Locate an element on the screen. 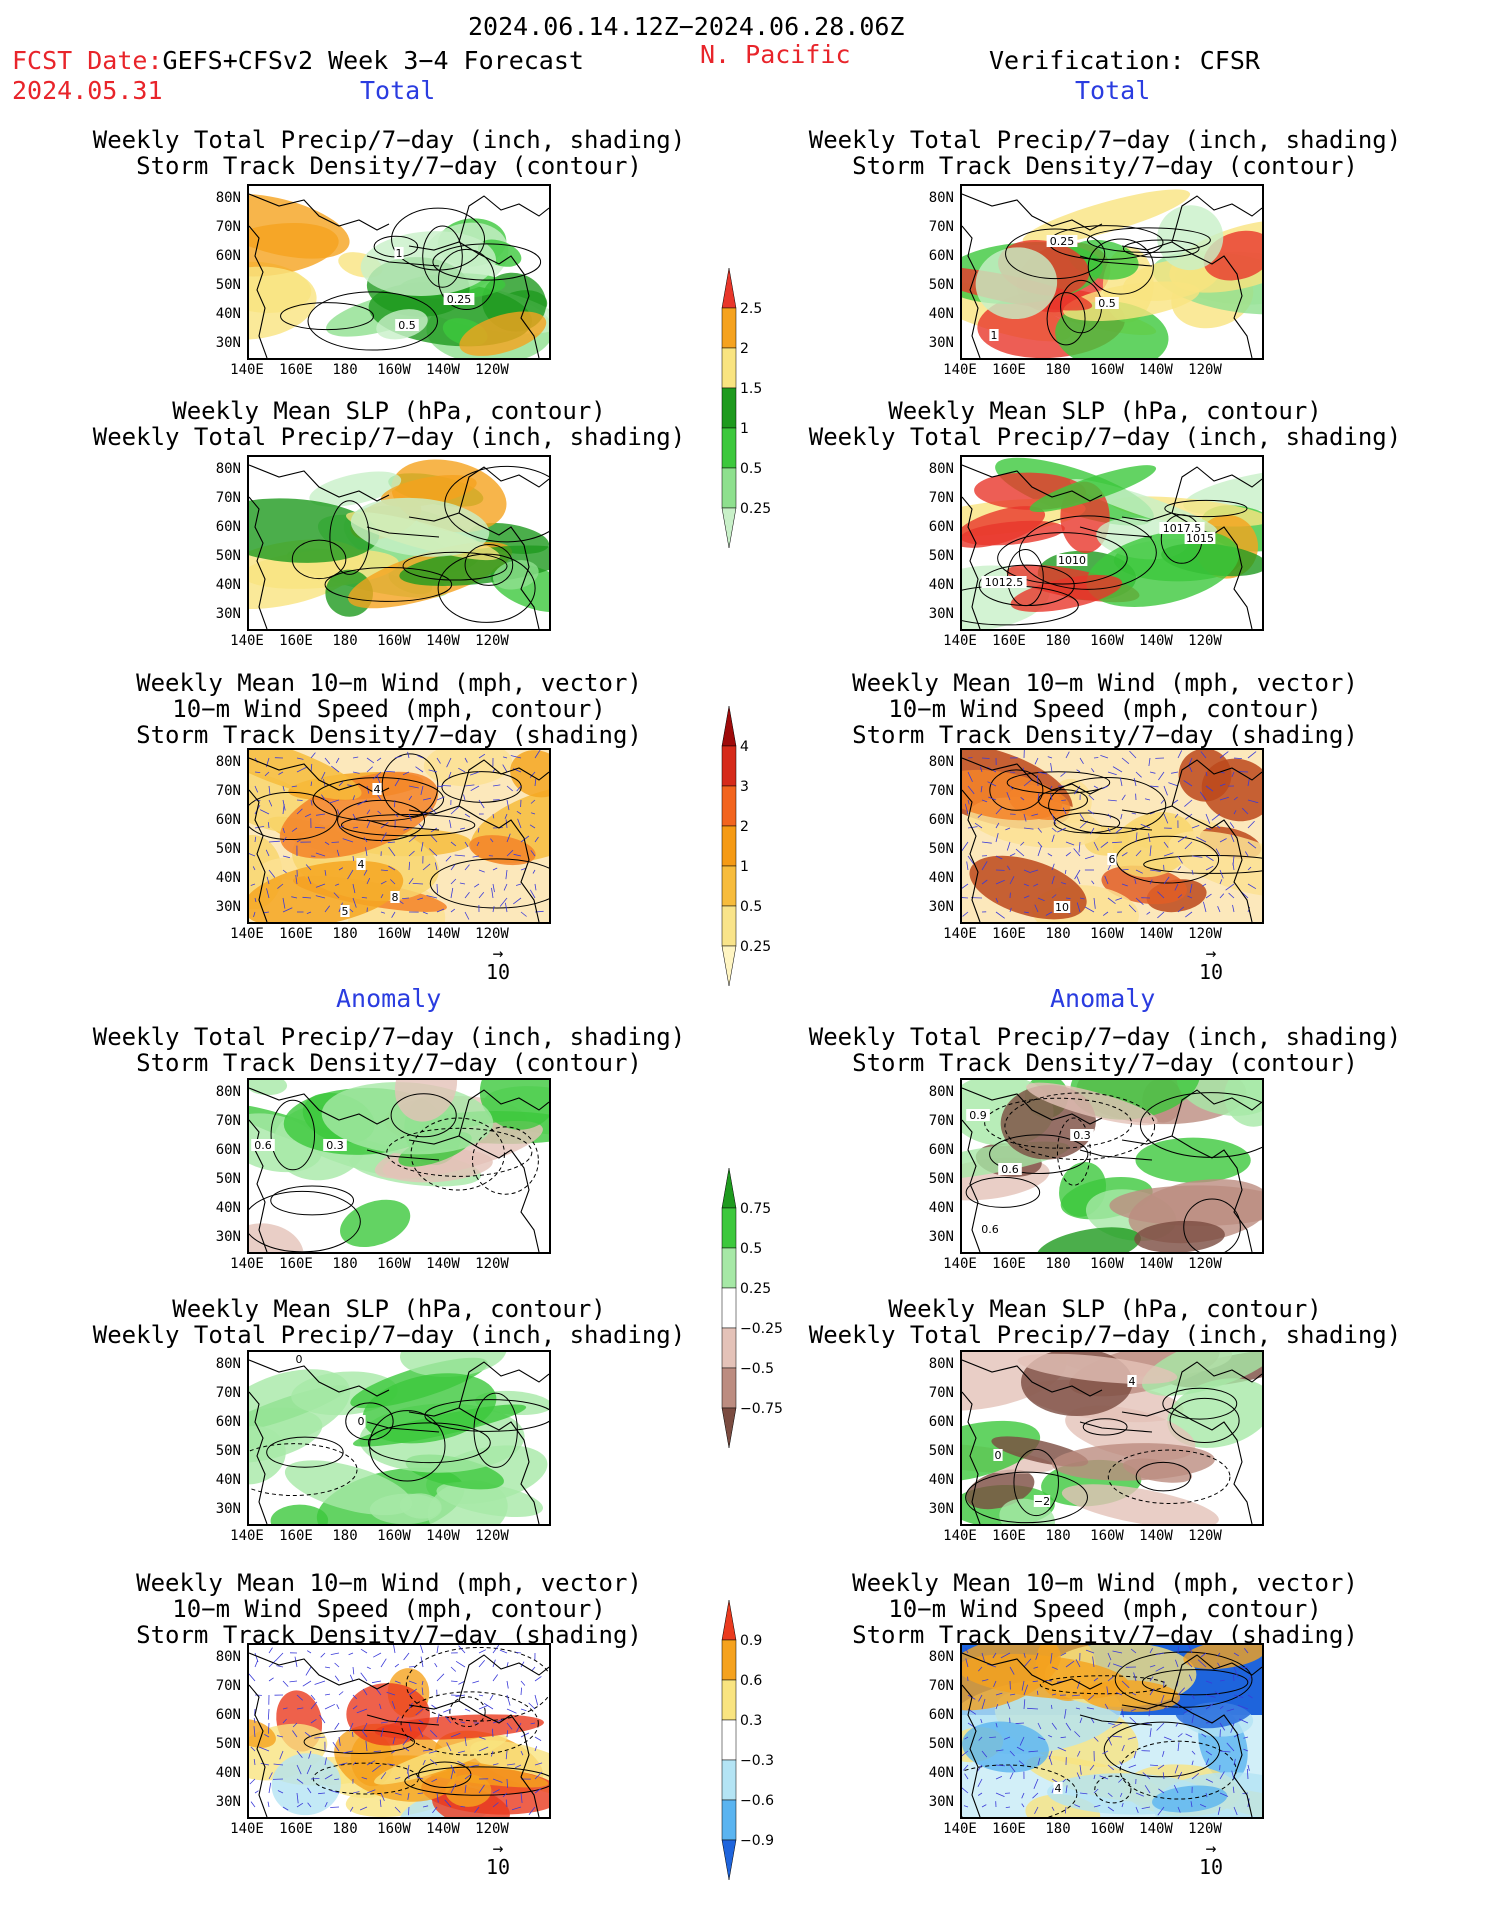 Image resolution: width=1487 pixels, height=1925 pixels. contour-label: 1017.5 is located at coordinates (1182, 528).